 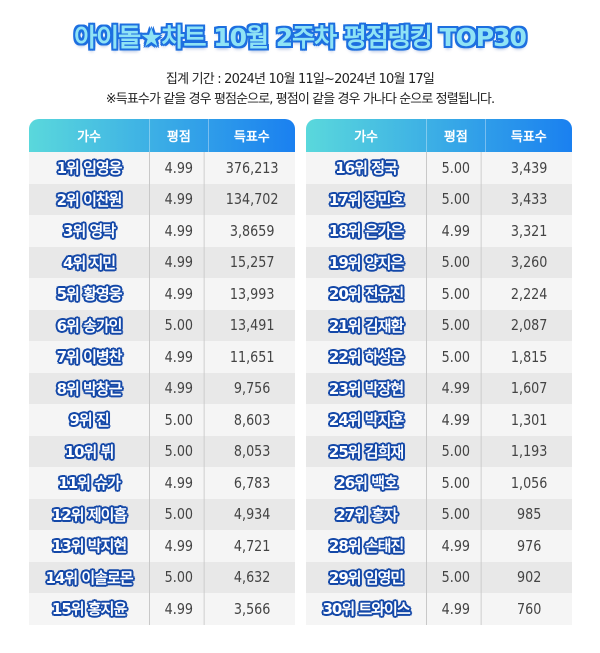 I want to click on table-row: 18위 은가은 4.99 3,321, so click(x=439, y=231).